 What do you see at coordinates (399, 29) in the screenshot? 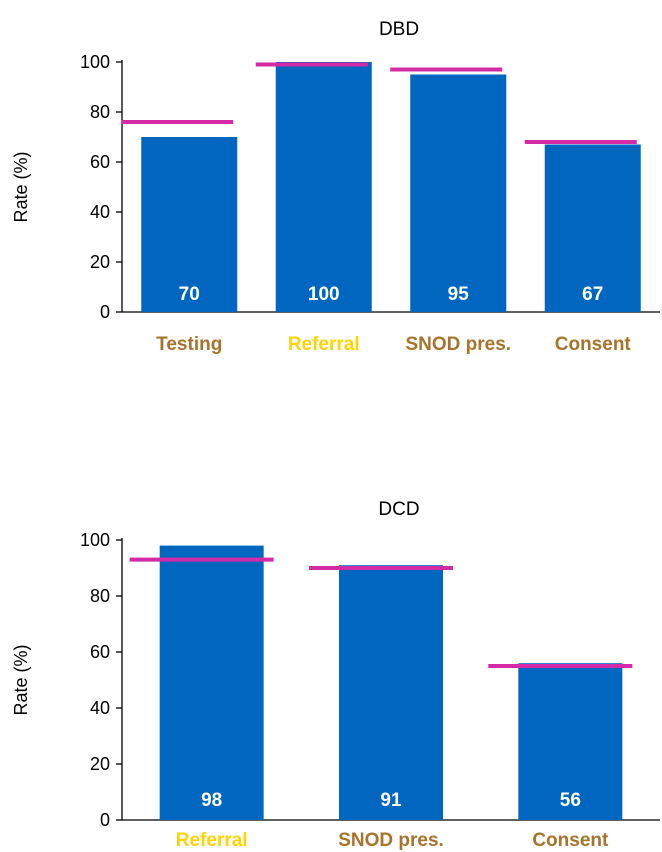
I see `chart-title-0: DBD` at bounding box center [399, 29].